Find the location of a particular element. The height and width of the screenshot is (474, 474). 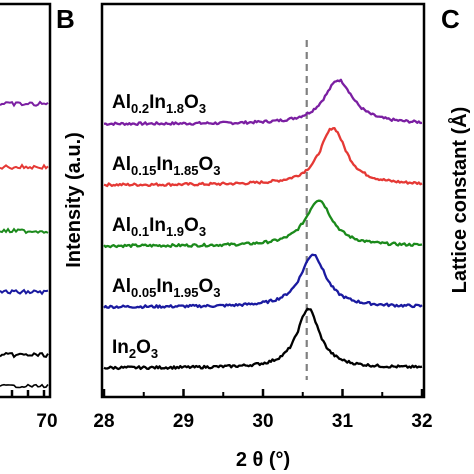

x-tick-label-4: 32 is located at coordinates (421, 421).